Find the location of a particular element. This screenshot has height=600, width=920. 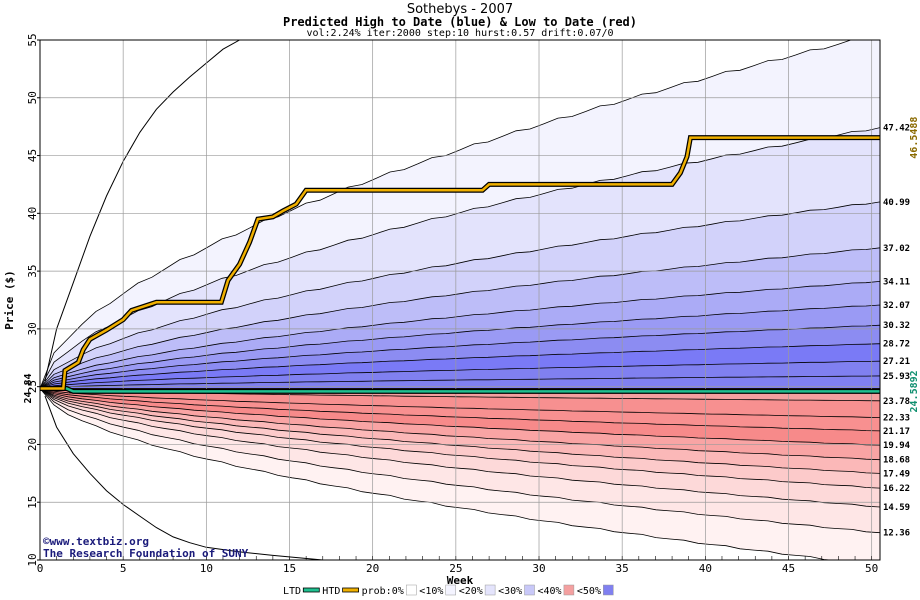

x-tick-label: 0 is located at coordinates (40, 568).